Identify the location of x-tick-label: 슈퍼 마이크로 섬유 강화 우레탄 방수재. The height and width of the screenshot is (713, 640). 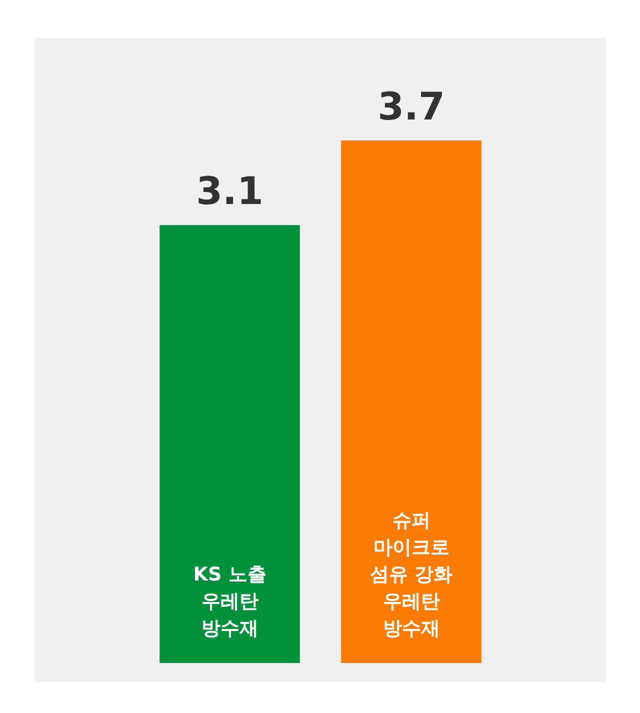
(411, 574).